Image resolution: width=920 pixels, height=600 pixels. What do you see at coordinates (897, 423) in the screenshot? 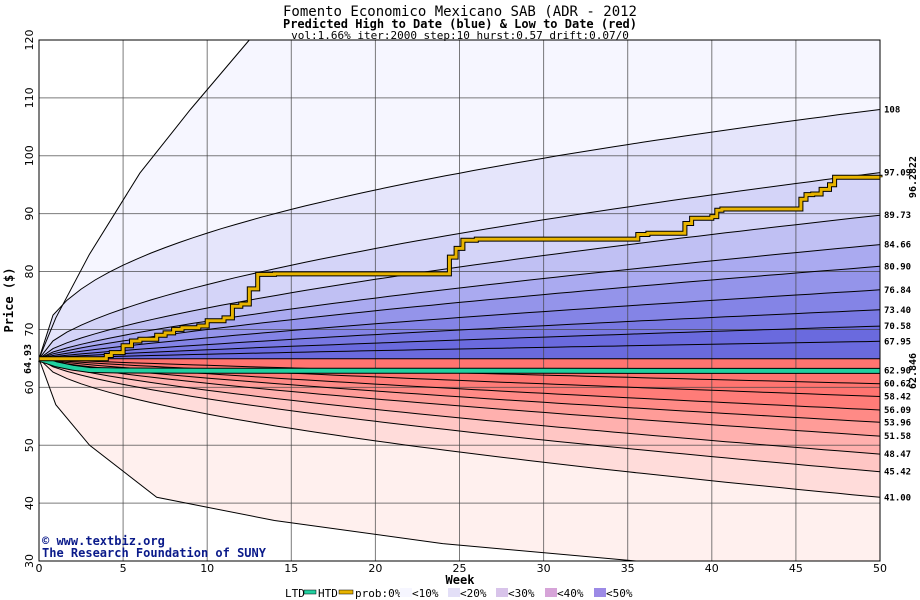
I see `quantile-label-13: 53.96` at bounding box center [897, 423].